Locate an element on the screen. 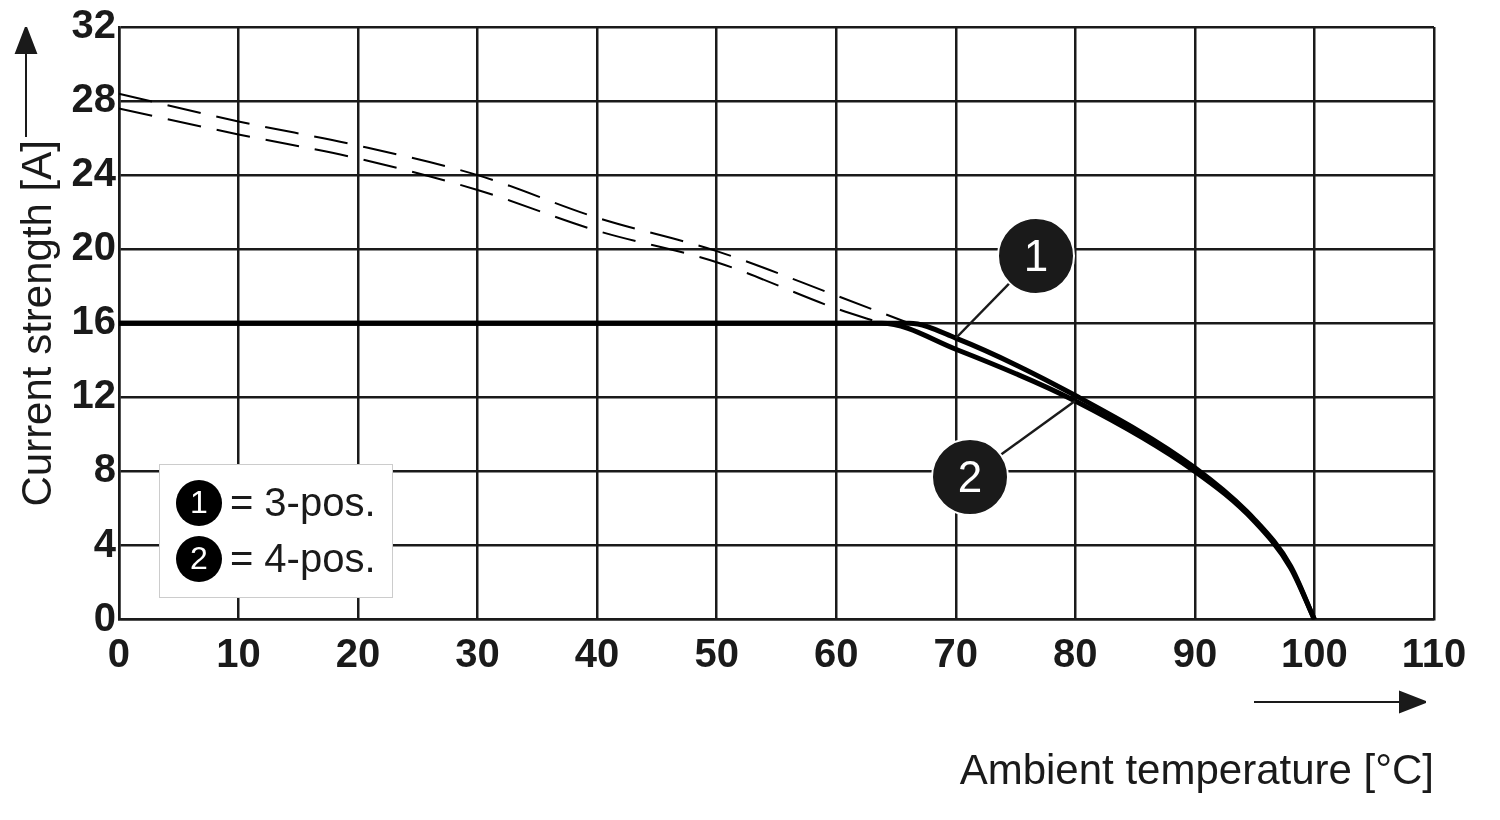 This screenshot has height=820, width=1500. y-tick-label: 32 is located at coordinates (93, 24).